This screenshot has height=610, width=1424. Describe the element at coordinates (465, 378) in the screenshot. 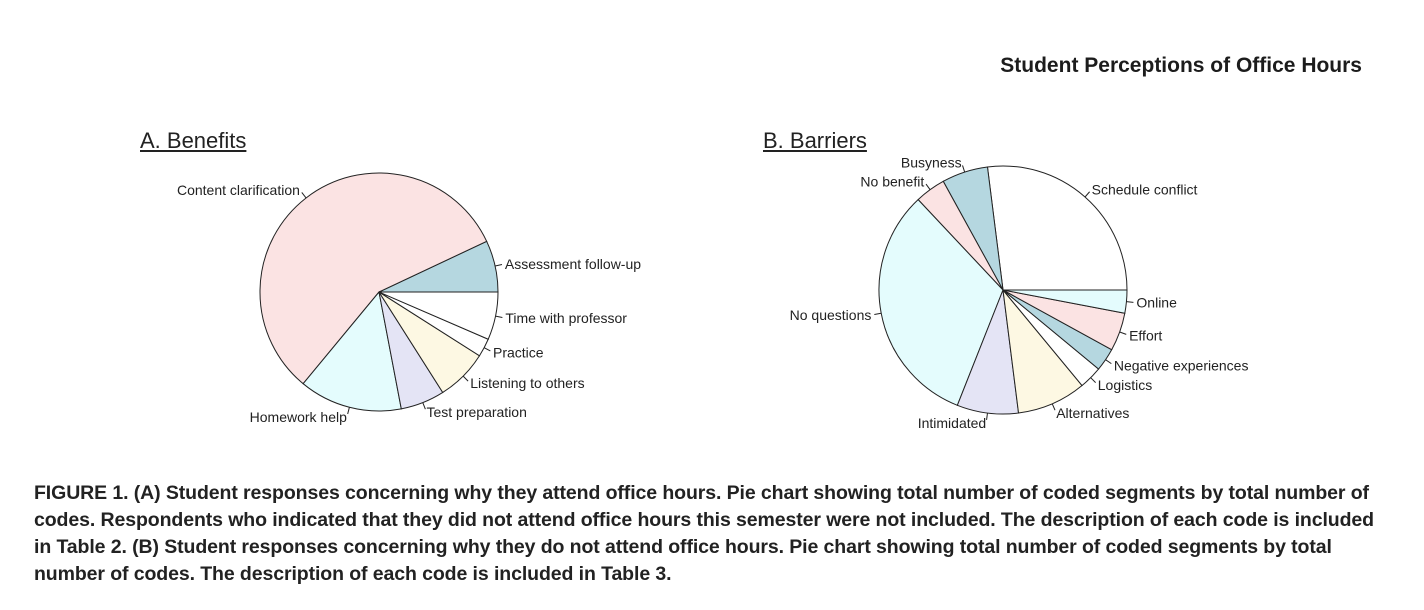

I see `benefits-leader-listening-to-others` at that location.